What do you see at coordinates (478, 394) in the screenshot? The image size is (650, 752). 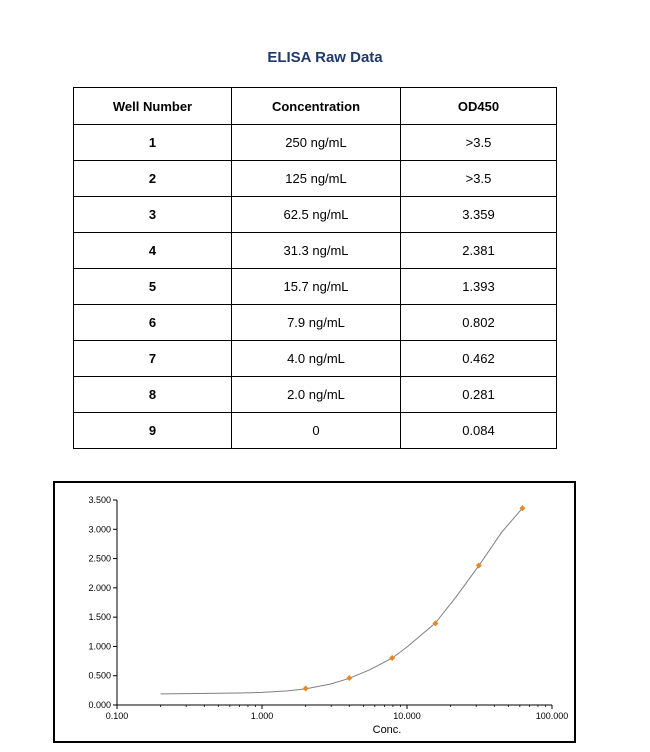 I see `od450-cell: 0.281` at bounding box center [478, 394].